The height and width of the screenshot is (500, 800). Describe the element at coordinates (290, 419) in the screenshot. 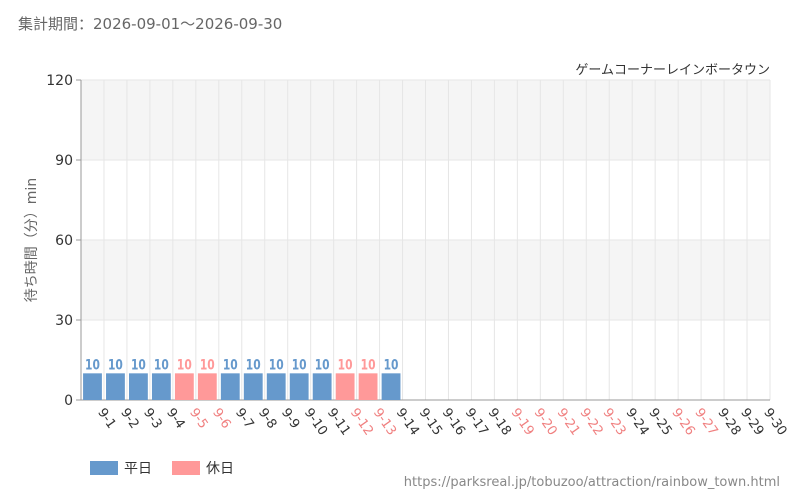

I see `x-tick-label: 9-9` at that location.